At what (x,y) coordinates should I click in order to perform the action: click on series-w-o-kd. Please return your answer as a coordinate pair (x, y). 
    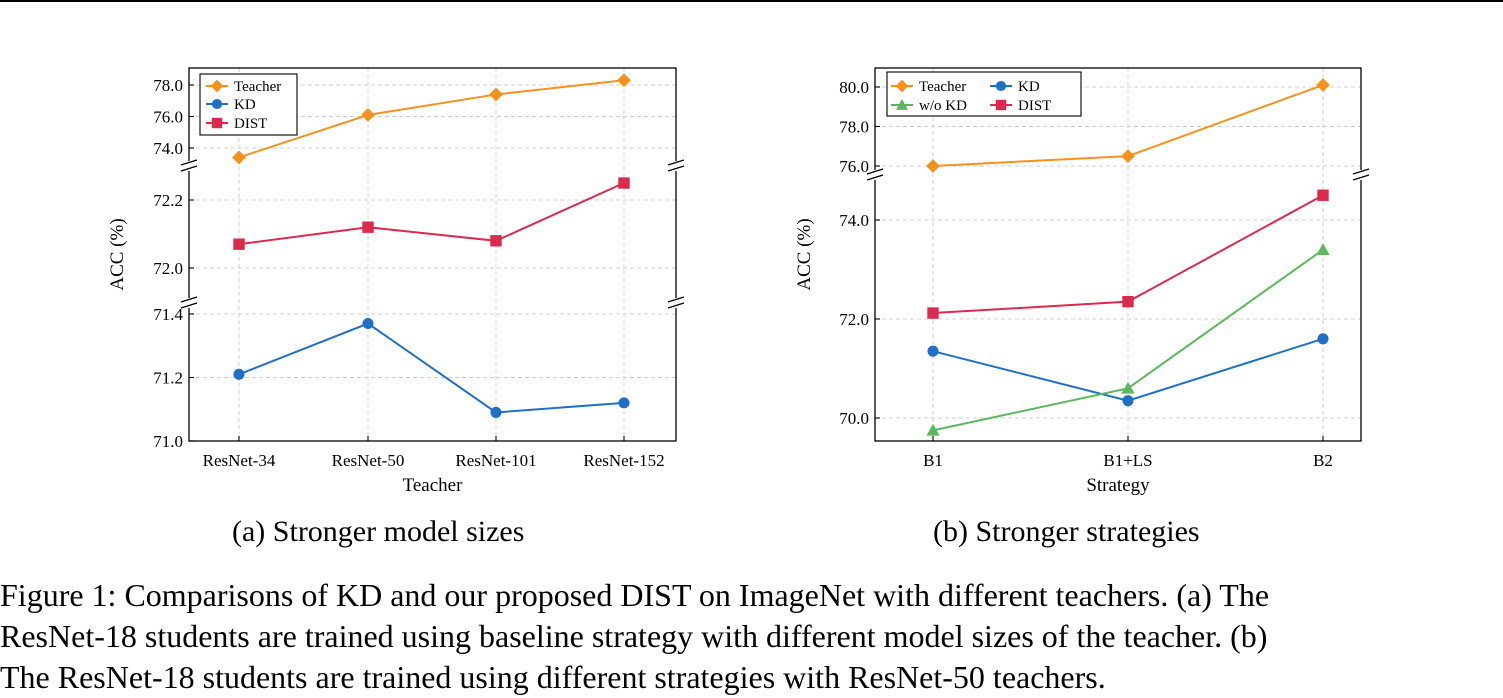
    Looking at the image, I should click on (1128, 339).